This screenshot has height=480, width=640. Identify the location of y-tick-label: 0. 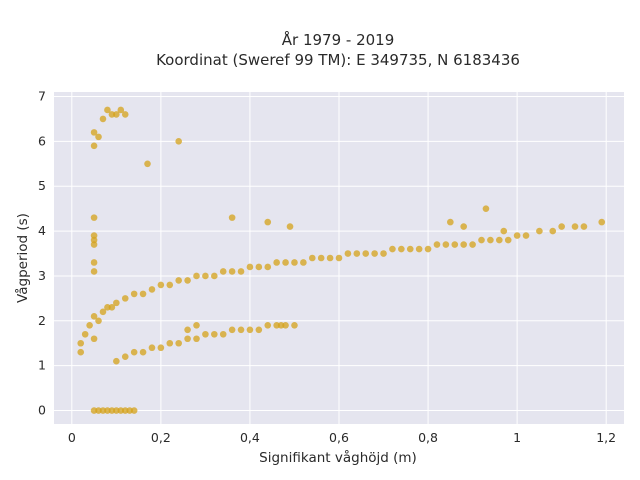
(42, 410).